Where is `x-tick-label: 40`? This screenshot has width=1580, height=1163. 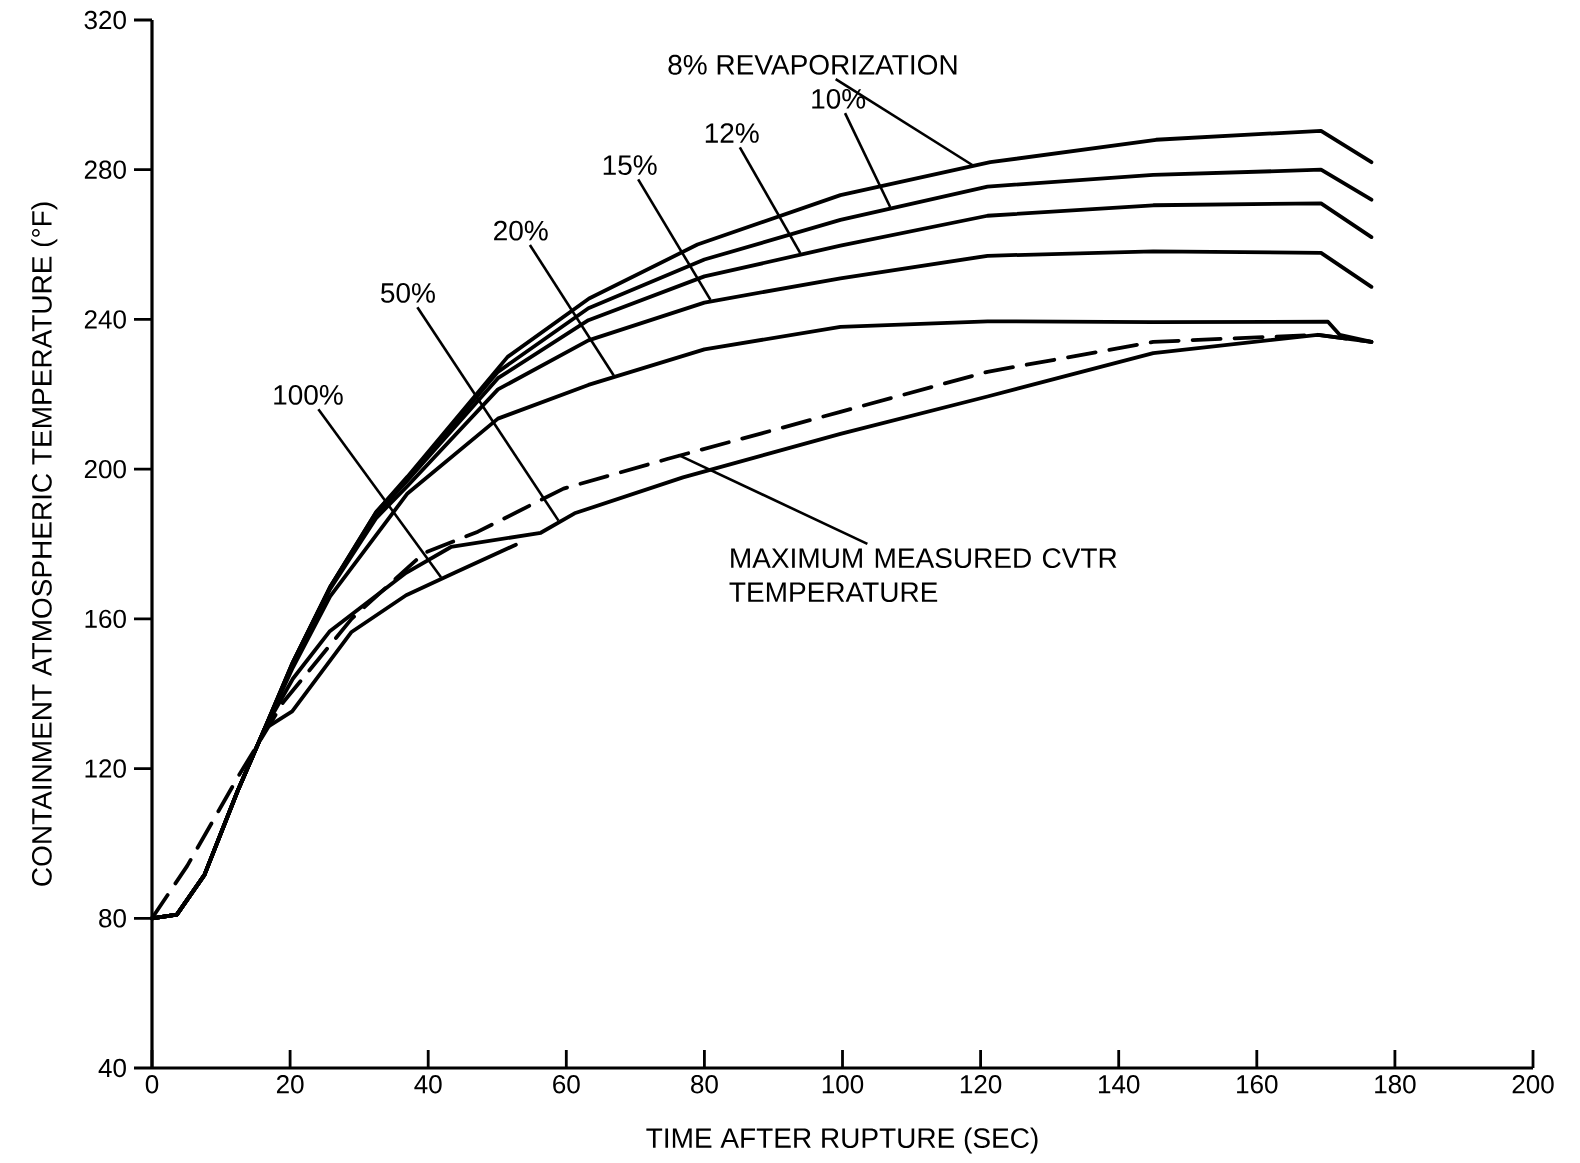 x-tick-label: 40 is located at coordinates (428, 1084).